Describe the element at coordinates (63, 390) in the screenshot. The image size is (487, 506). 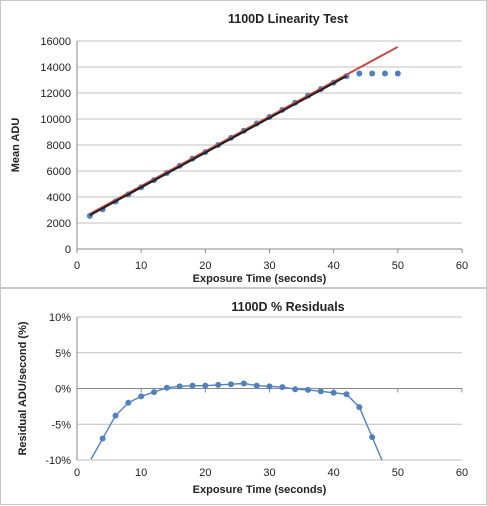
I see `y-tick-label: 0%` at that location.